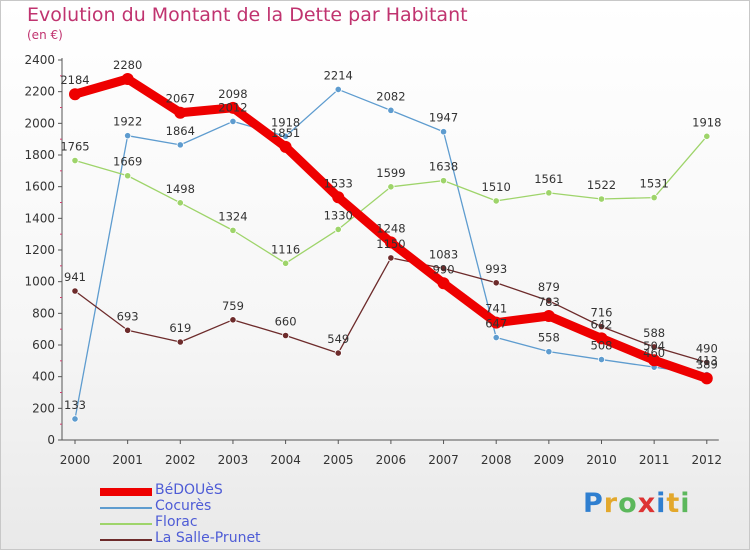 This screenshot has width=750, height=550. I want to click on legend-item: Florac, so click(230, 523).